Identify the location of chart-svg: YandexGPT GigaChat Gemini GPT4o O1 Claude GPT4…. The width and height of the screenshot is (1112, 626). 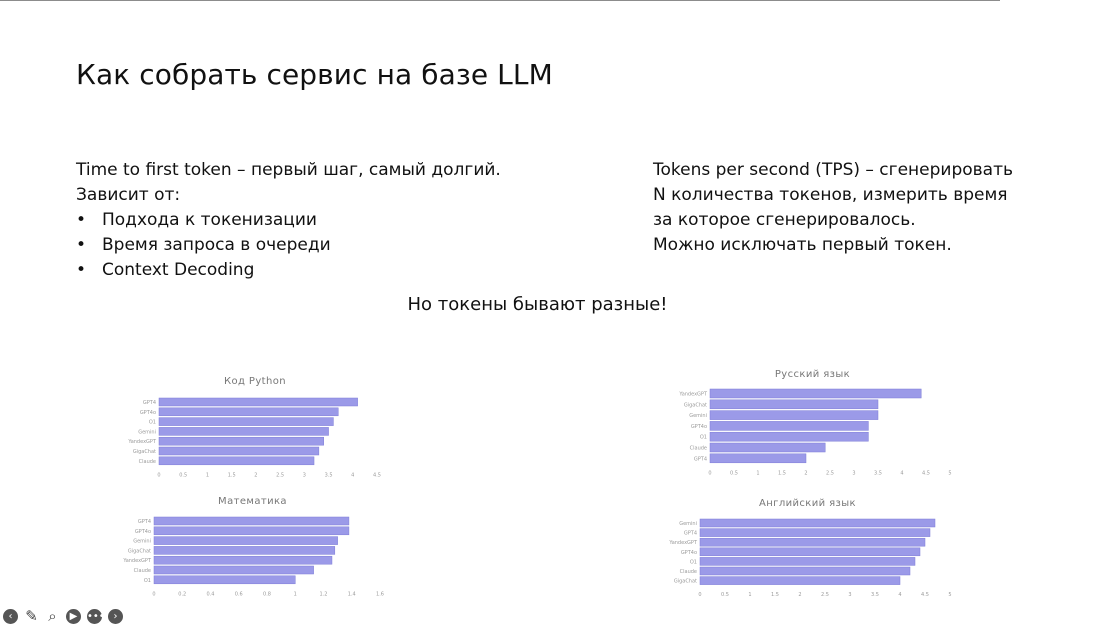
(815, 432).